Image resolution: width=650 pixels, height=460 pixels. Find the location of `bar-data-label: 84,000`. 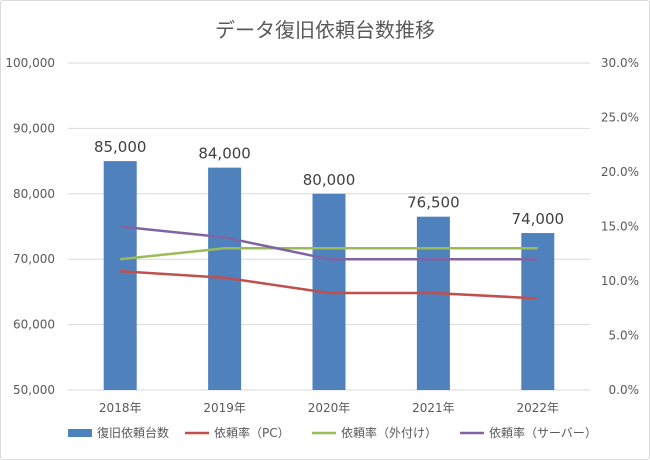

bar-data-label: 84,000 is located at coordinates (224, 154).